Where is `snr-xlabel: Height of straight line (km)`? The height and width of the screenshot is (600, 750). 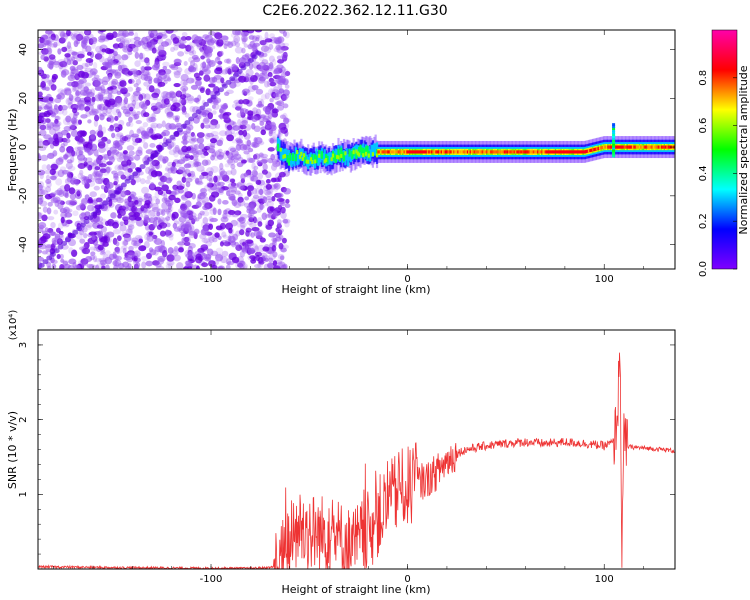
snr-xlabel: Height of straight line (km) is located at coordinates (355, 589).